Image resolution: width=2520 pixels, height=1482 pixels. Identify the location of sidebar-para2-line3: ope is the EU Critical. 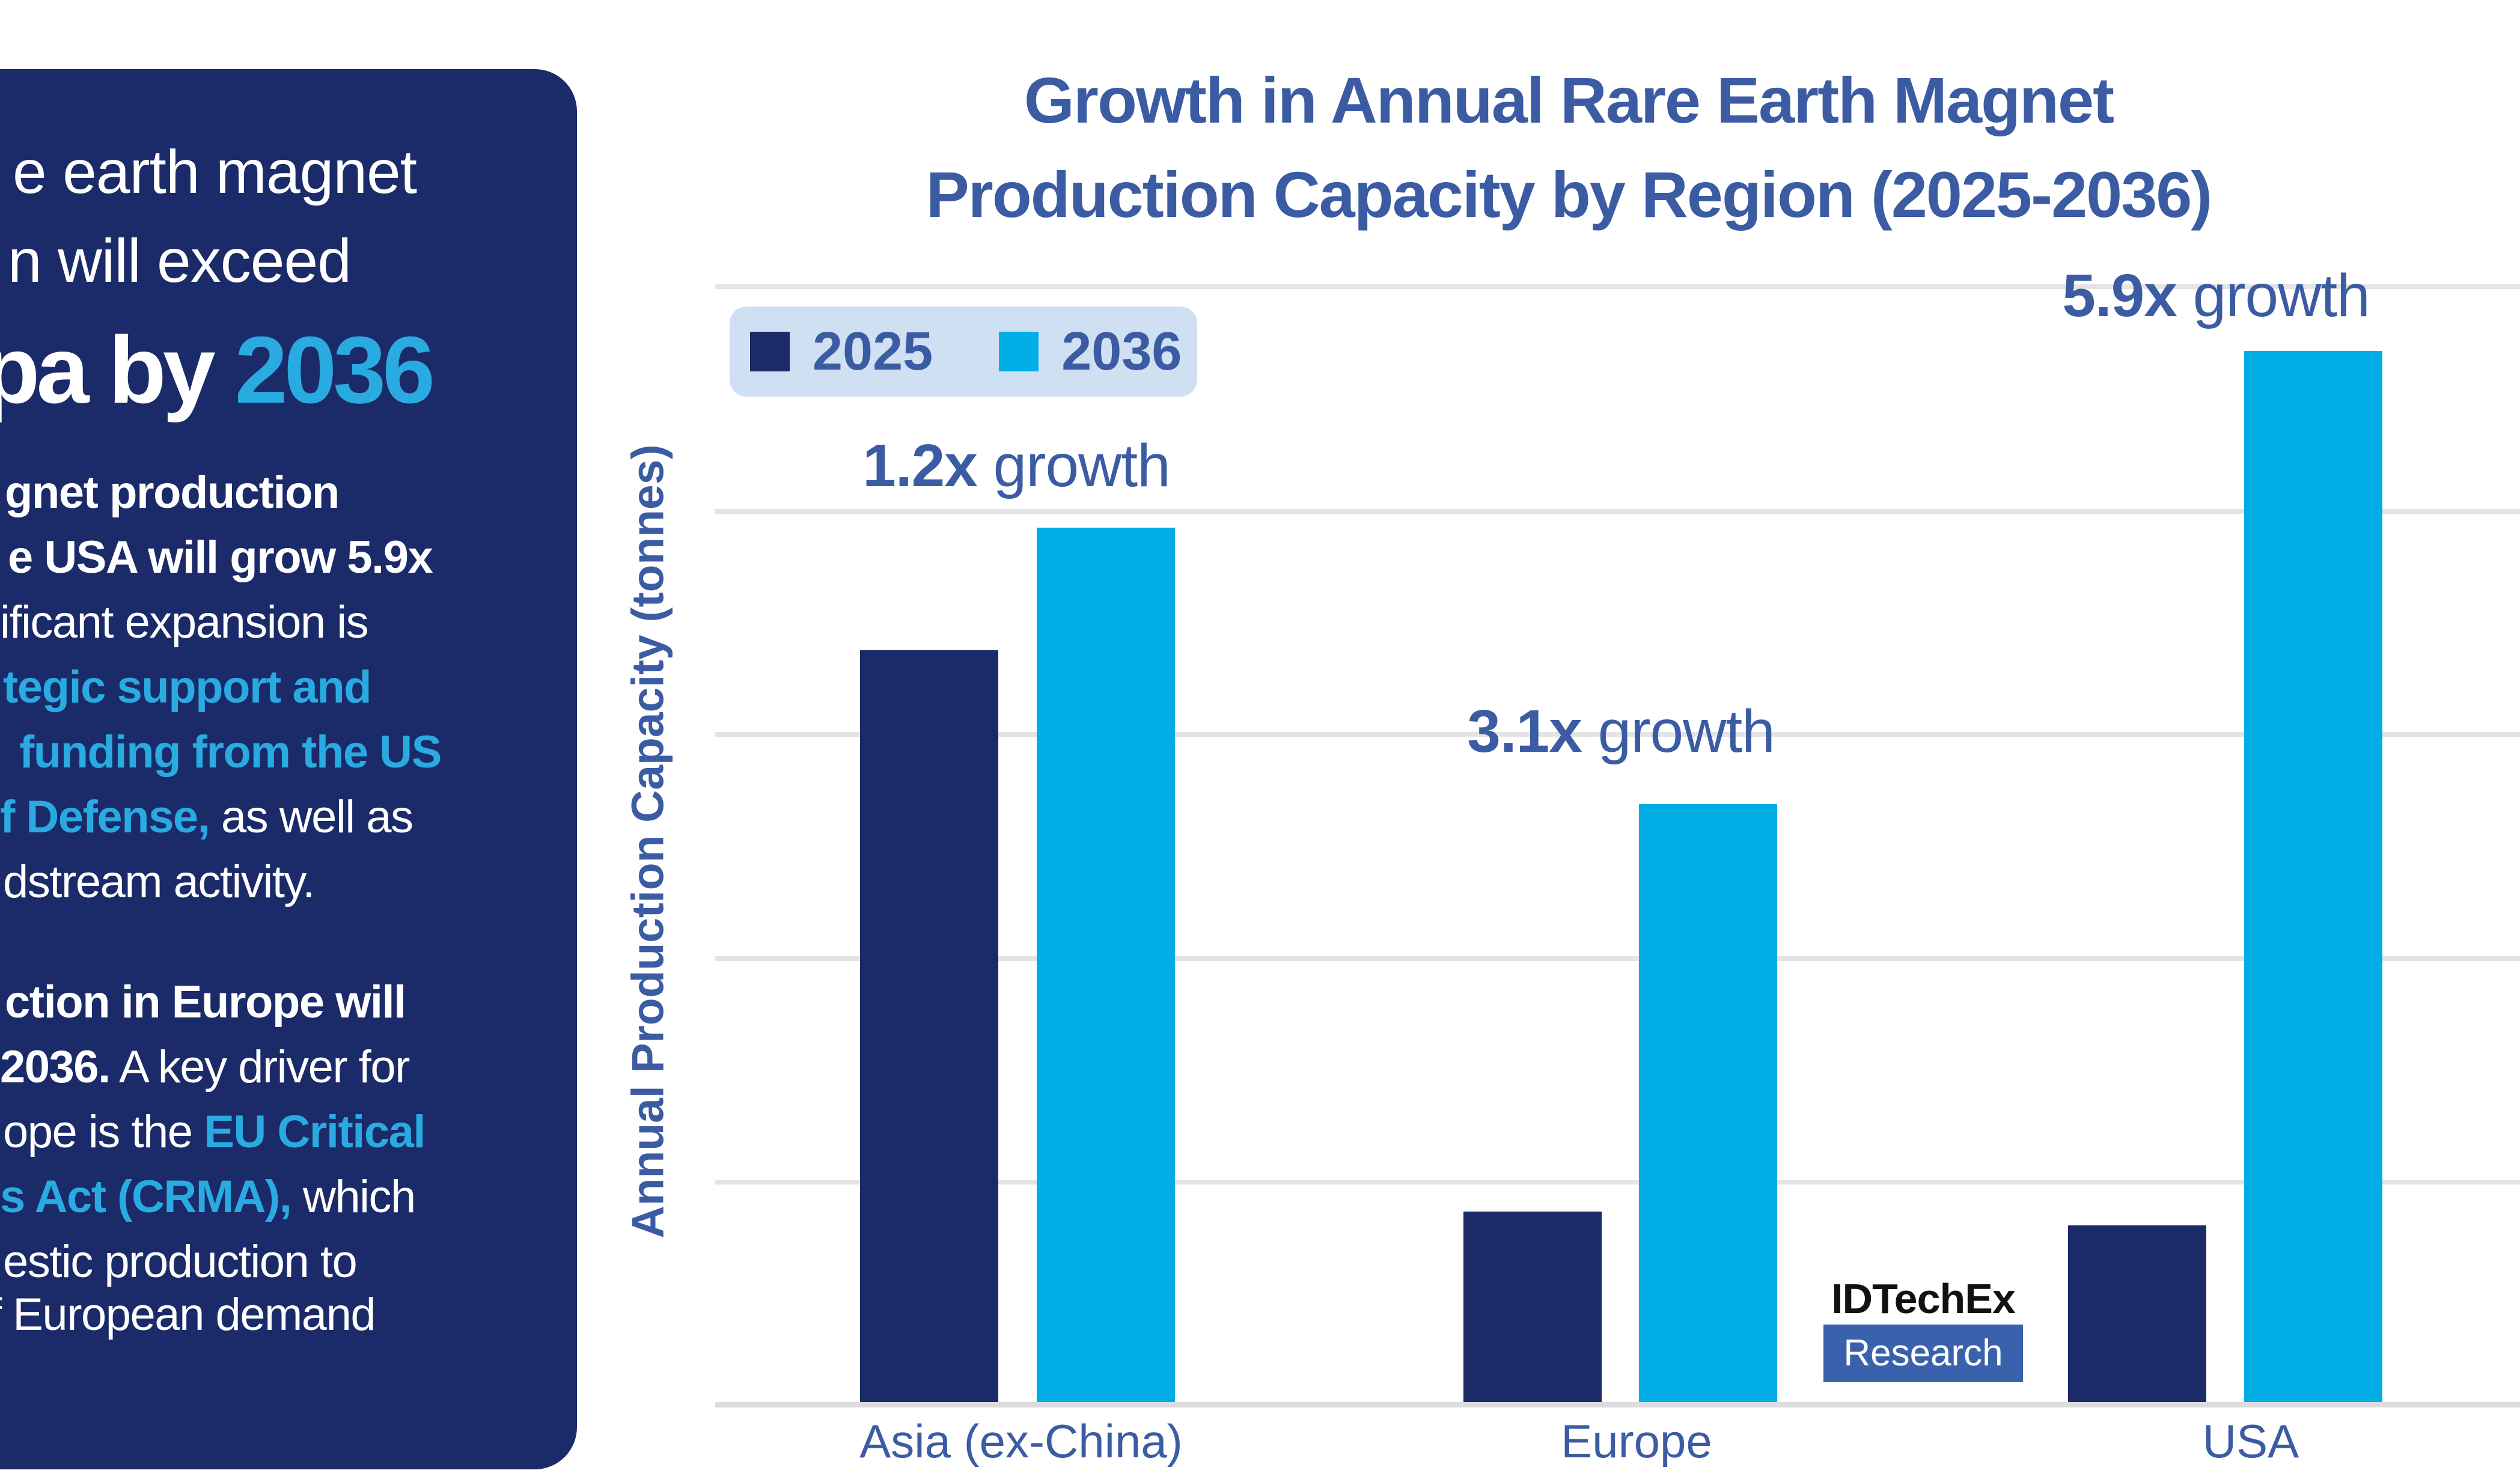
(215, 1131).